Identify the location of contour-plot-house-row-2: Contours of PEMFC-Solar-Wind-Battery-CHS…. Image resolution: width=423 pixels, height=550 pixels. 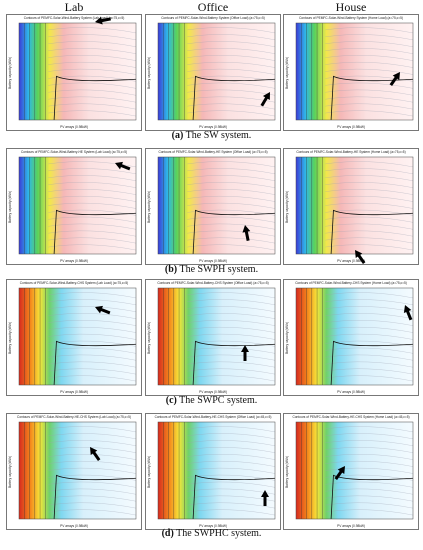
(351, 337).